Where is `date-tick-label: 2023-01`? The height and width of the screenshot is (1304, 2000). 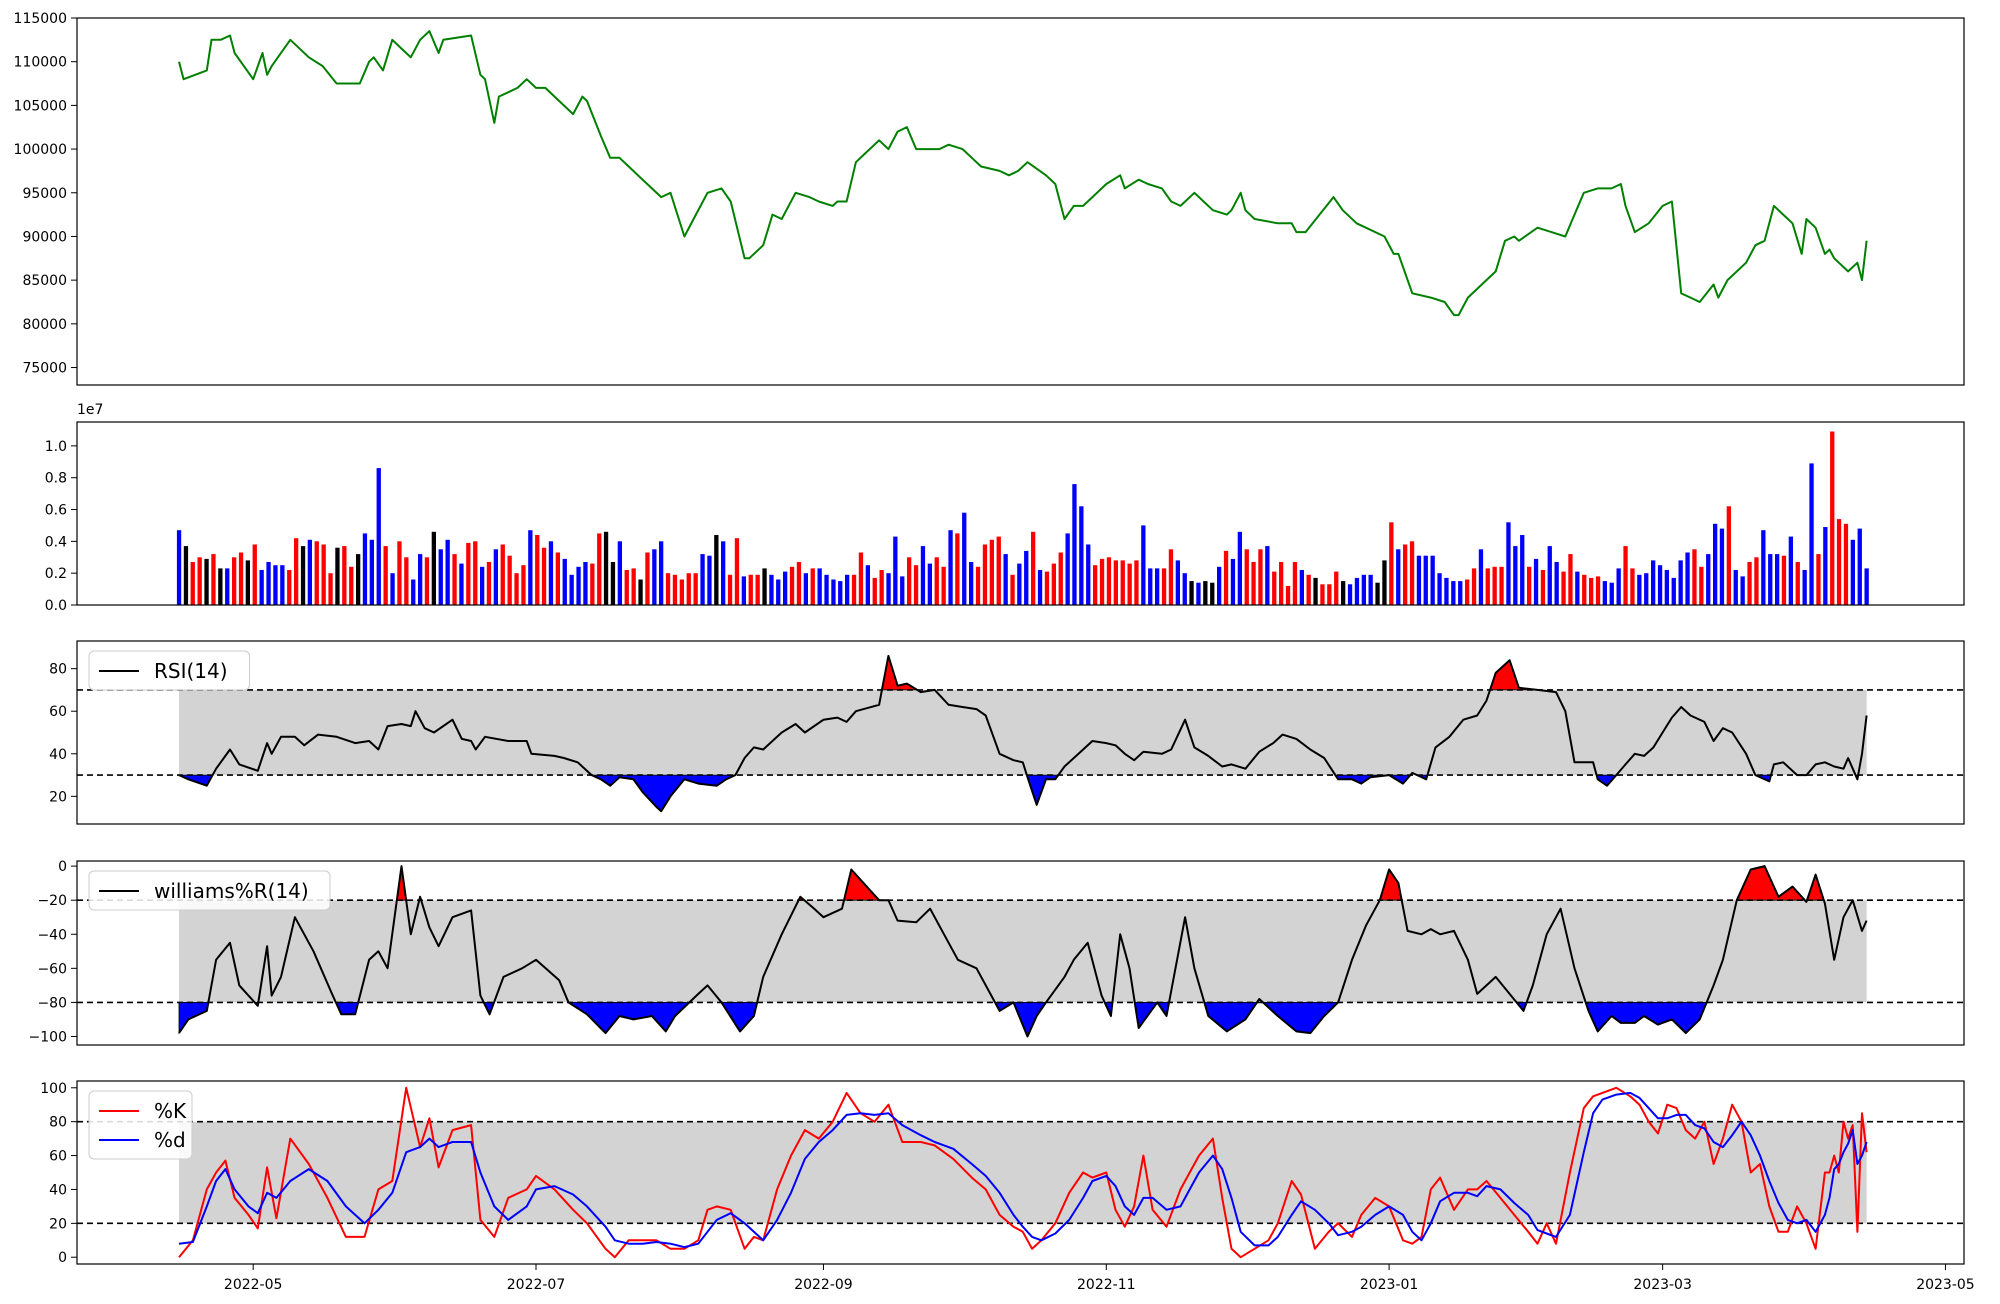
date-tick-label: 2023-01 is located at coordinates (1389, 1285).